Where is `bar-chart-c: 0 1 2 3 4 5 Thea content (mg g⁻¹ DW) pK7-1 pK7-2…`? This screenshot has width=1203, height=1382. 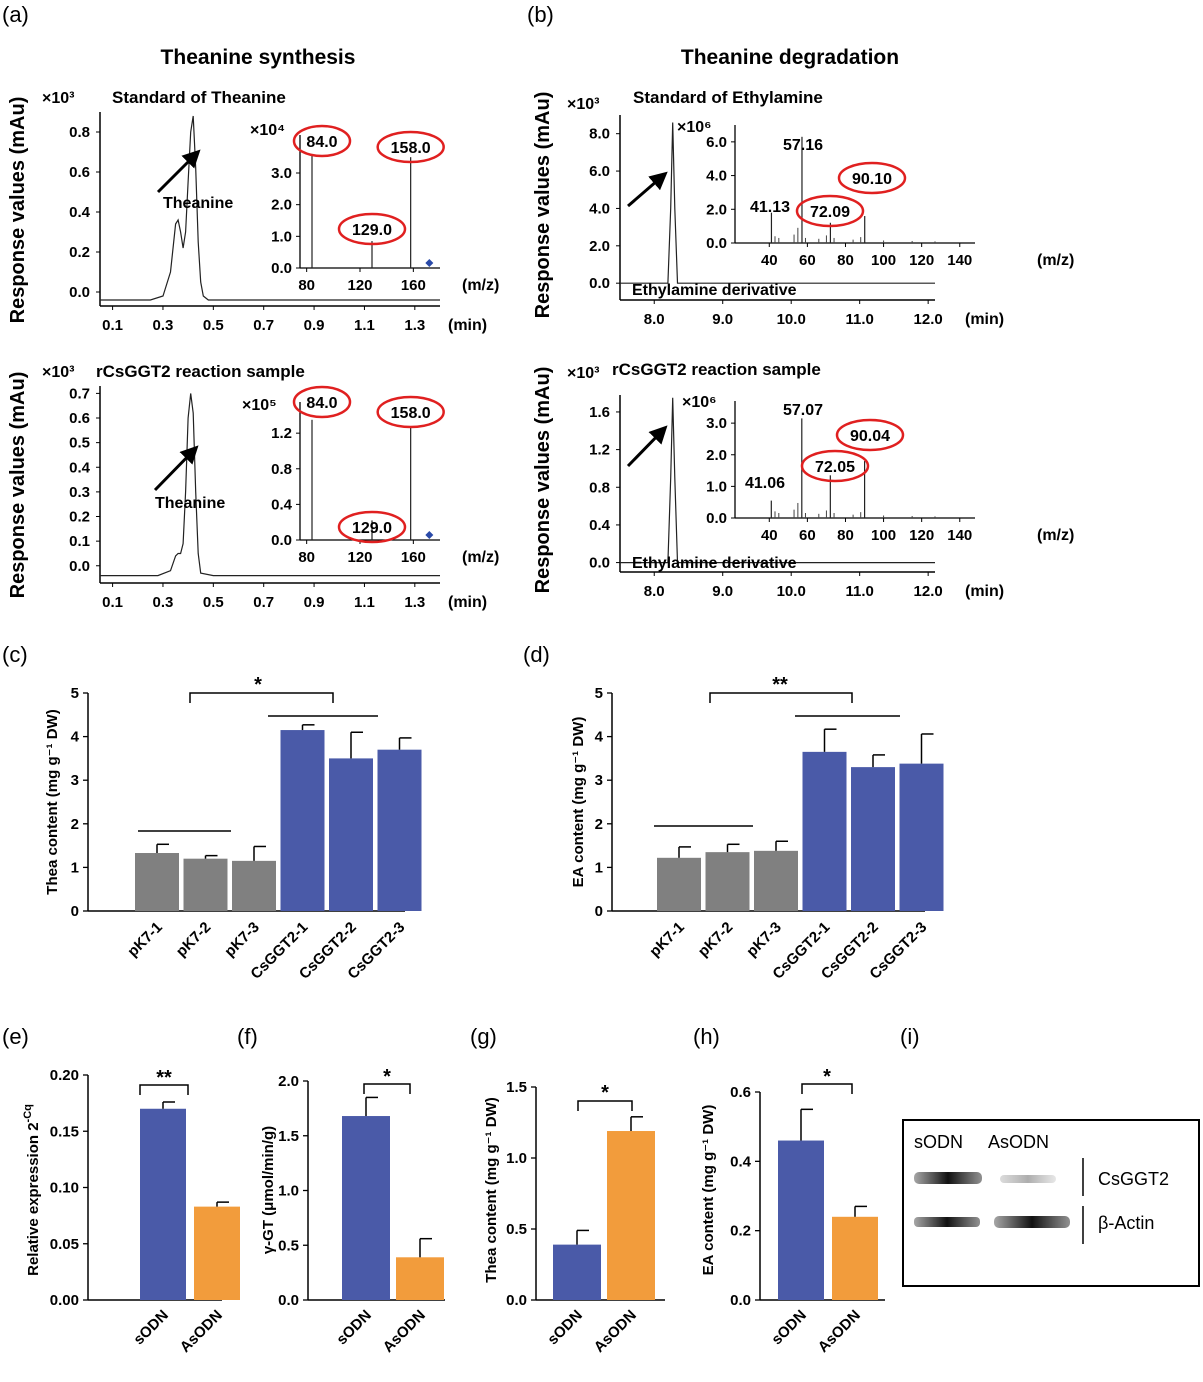
bar-chart-c: 0 1 2 3 4 5 Thea content (mg g⁻¹ DW) pK7-1 pK7-2… is located at coordinates (233, 828).